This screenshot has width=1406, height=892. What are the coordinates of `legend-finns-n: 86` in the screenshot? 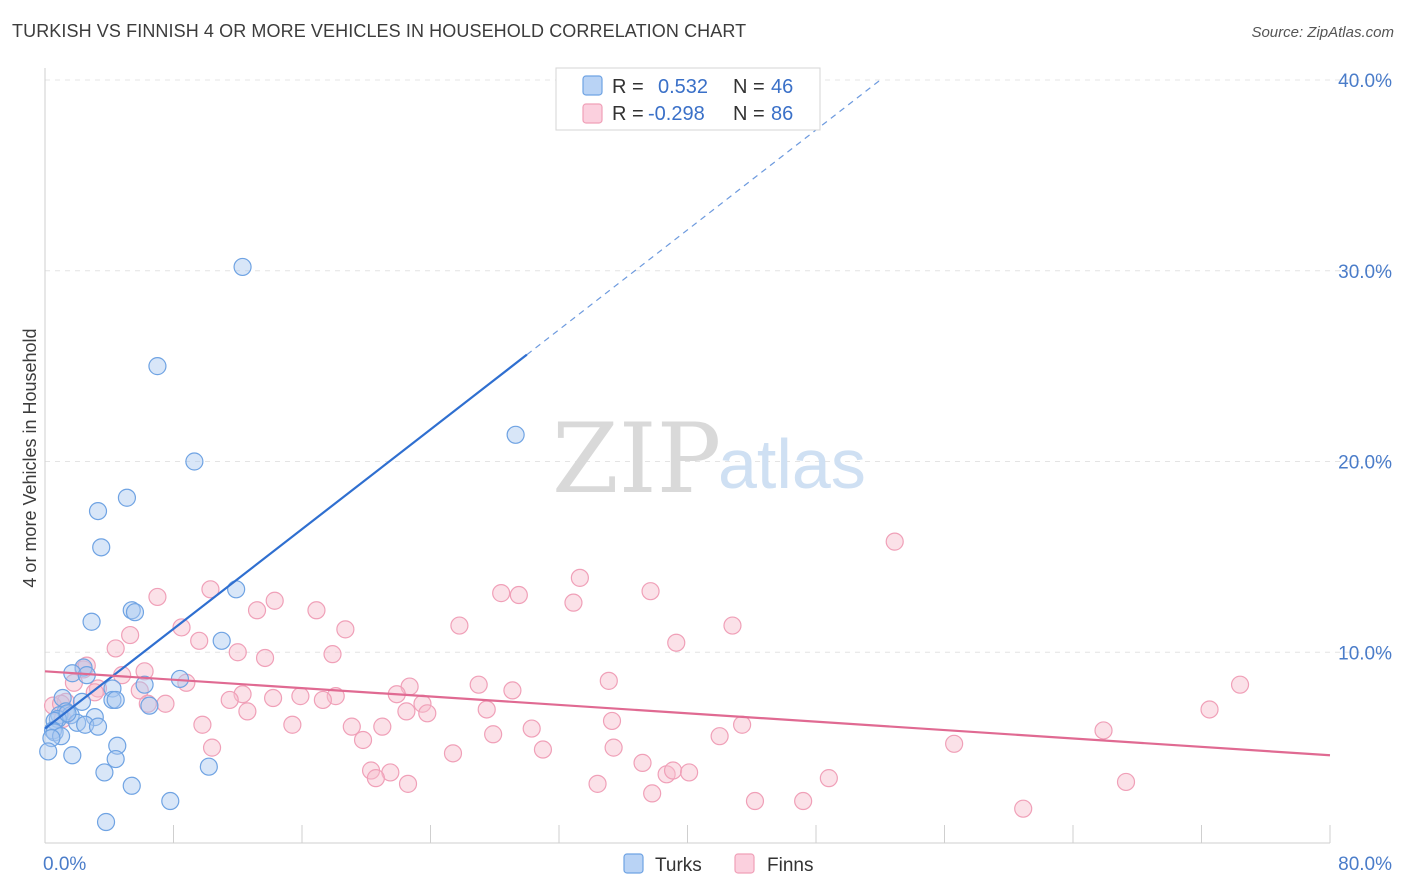 It's located at (782, 114).